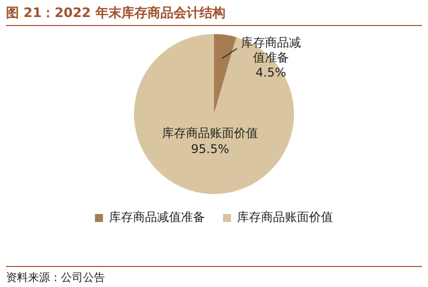  I want to click on slice-label: 库存商品减值准备, so click(270, 50).